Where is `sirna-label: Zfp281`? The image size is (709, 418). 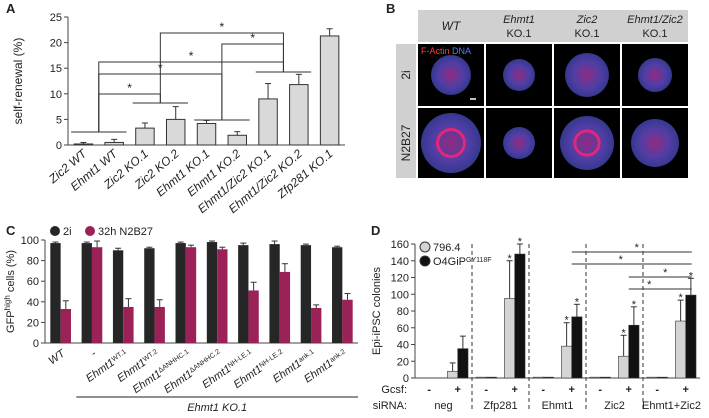 sirna-label: Zfp281 is located at coordinates (500, 406).